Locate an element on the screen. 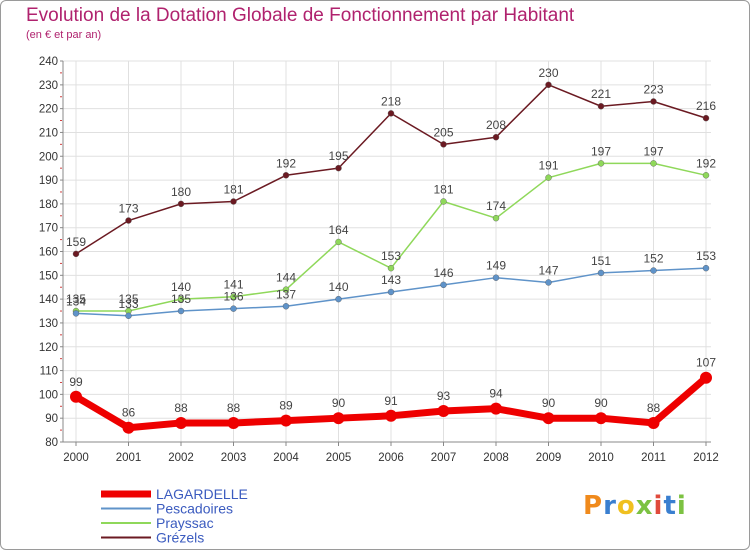 Image resolution: width=750 pixels, height=550 pixels. x-tick-label: 2004 is located at coordinates (286, 458).